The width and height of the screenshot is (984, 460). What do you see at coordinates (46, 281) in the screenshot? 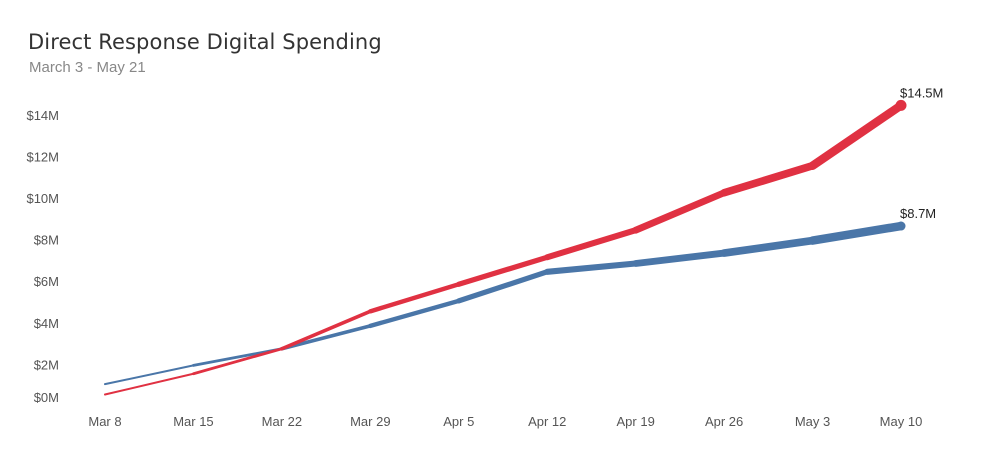
I see `y-tick-label: $6M` at bounding box center [46, 281].